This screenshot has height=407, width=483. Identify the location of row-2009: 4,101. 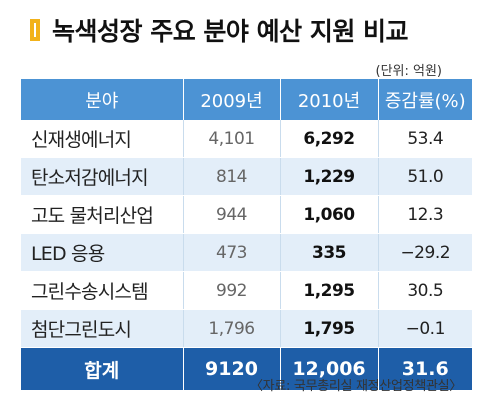
(231, 139).